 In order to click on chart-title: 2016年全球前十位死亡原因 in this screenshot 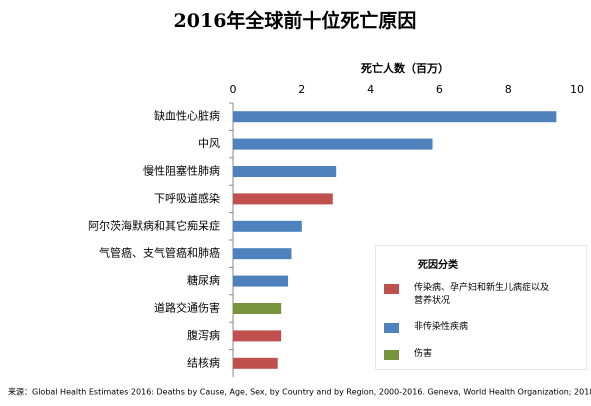, I will do `click(295, 20)`.